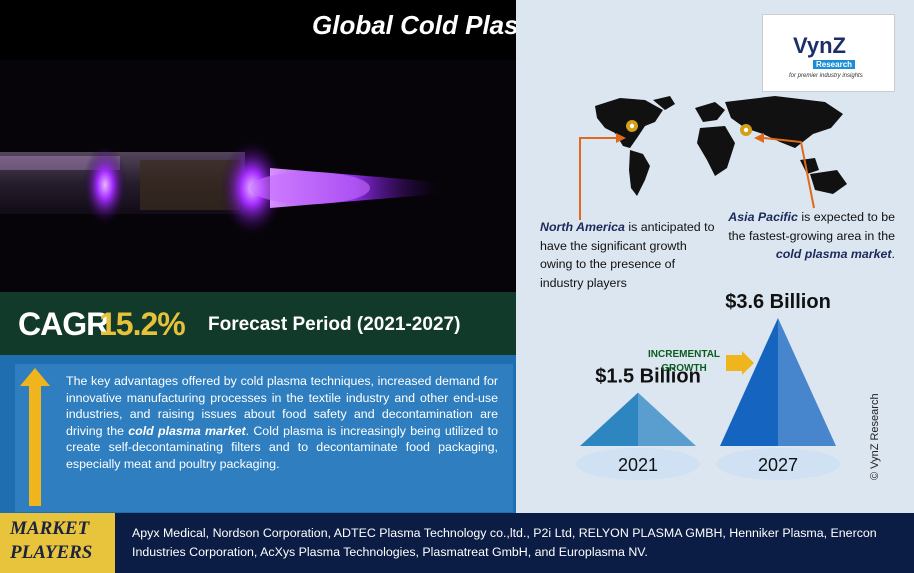 This screenshot has height=573, width=914. I want to click on description-emph: cold plasma market, so click(187, 430).